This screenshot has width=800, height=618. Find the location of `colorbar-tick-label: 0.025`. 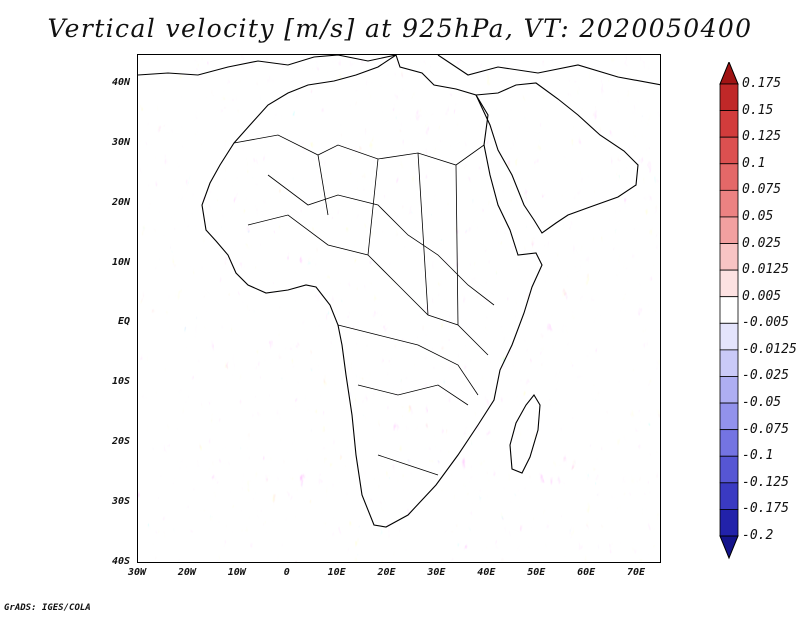

colorbar-tick-label: 0.025 is located at coordinates (762, 243).